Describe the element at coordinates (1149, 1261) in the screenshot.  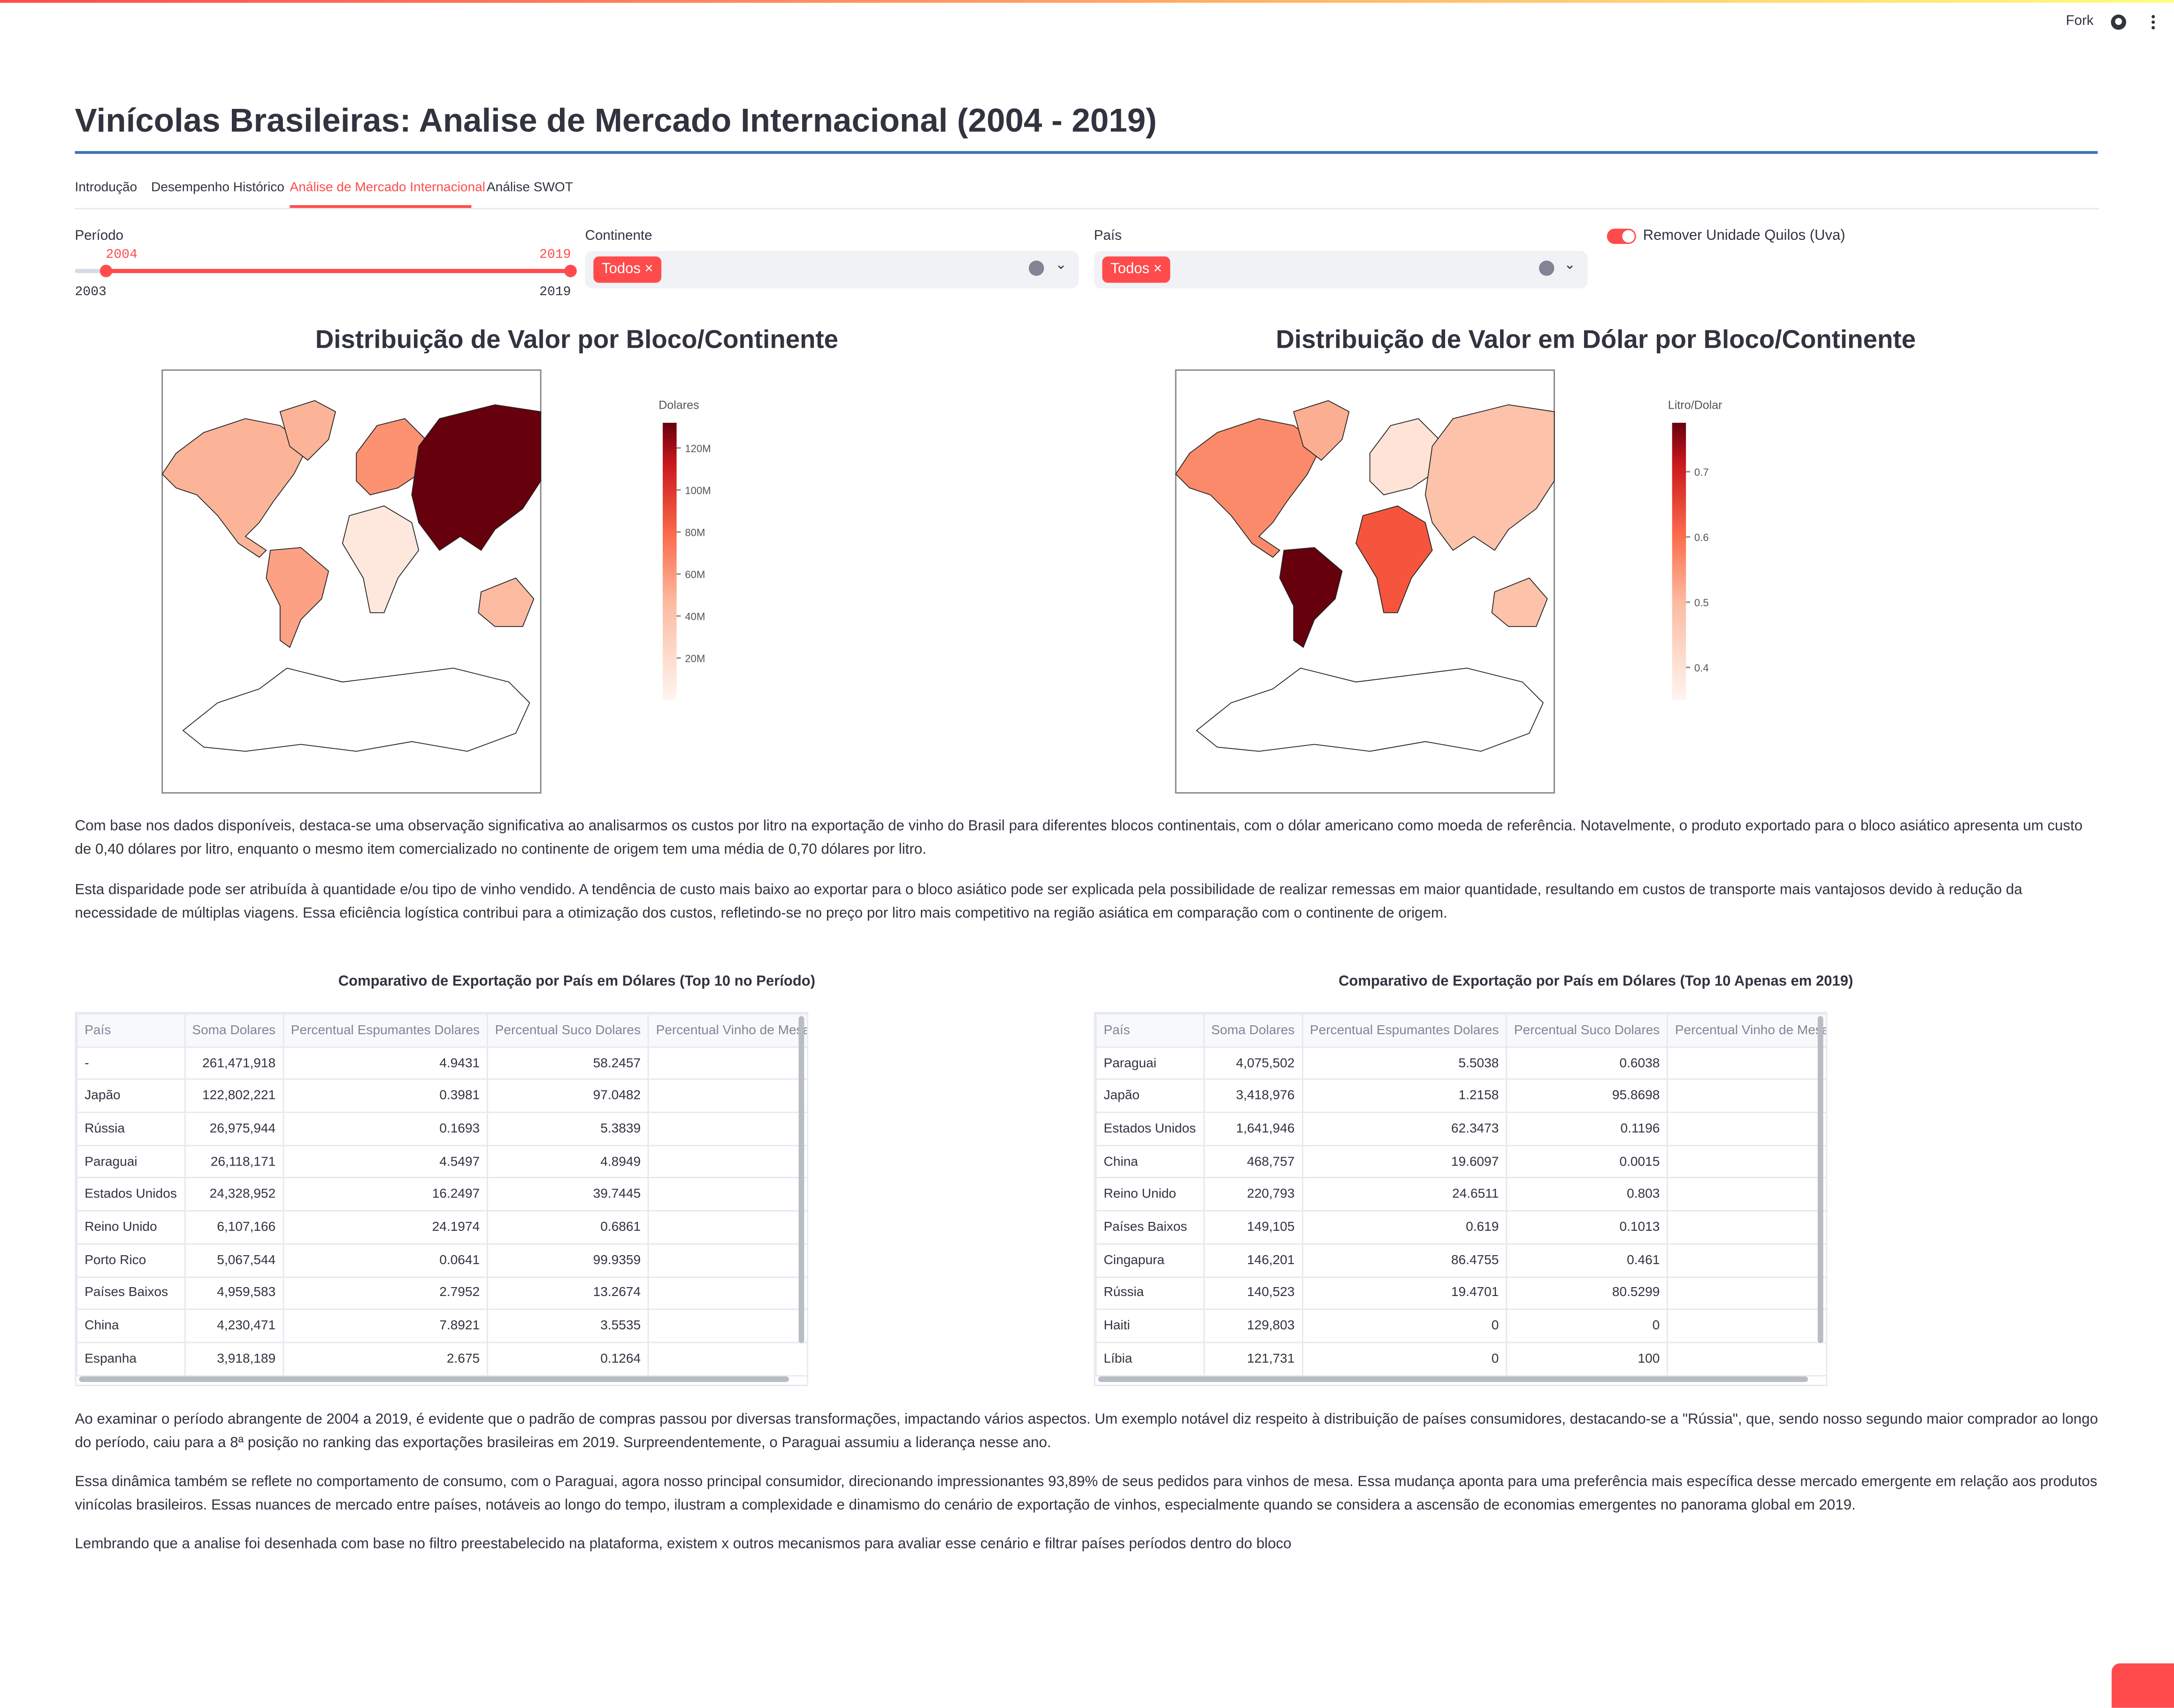
I see `table-cell: Cingapura` at that location.